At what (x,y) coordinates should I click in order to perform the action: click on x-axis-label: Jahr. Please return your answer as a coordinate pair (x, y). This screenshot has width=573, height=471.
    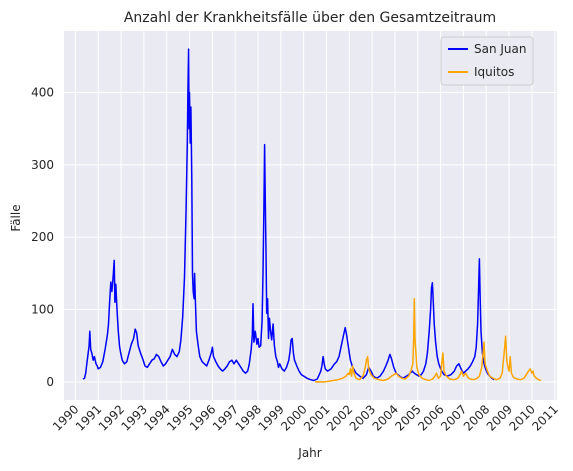
    Looking at the image, I should click on (309, 453).